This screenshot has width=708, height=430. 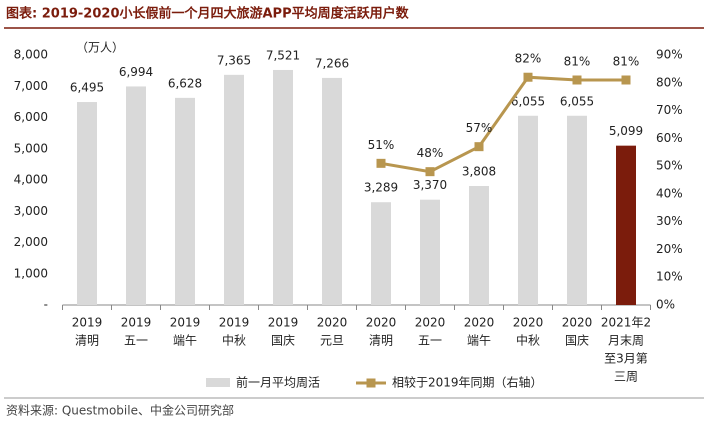 What do you see at coordinates (31, 117) in the screenshot?
I see `y-tick-label: 6,000` at bounding box center [31, 117].